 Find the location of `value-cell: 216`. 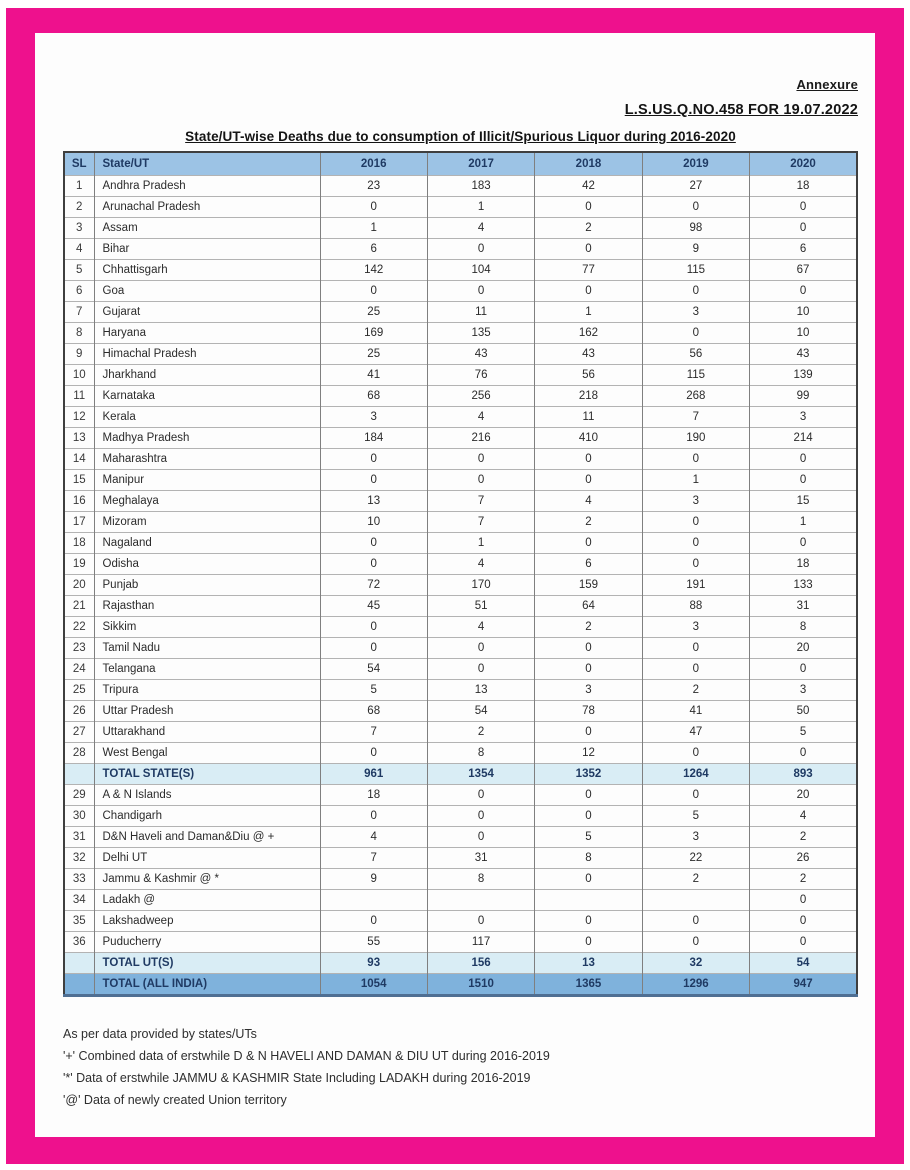

value-cell: 216 is located at coordinates (480, 438).